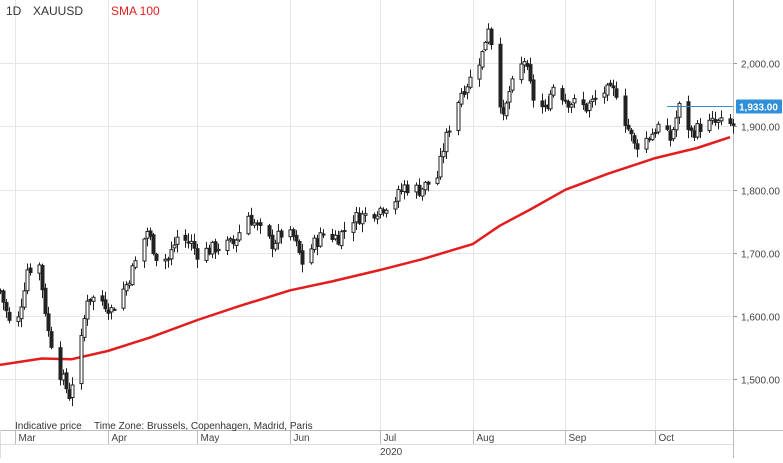  I want to click on y-tick-label: 1,800.00, so click(760, 192).